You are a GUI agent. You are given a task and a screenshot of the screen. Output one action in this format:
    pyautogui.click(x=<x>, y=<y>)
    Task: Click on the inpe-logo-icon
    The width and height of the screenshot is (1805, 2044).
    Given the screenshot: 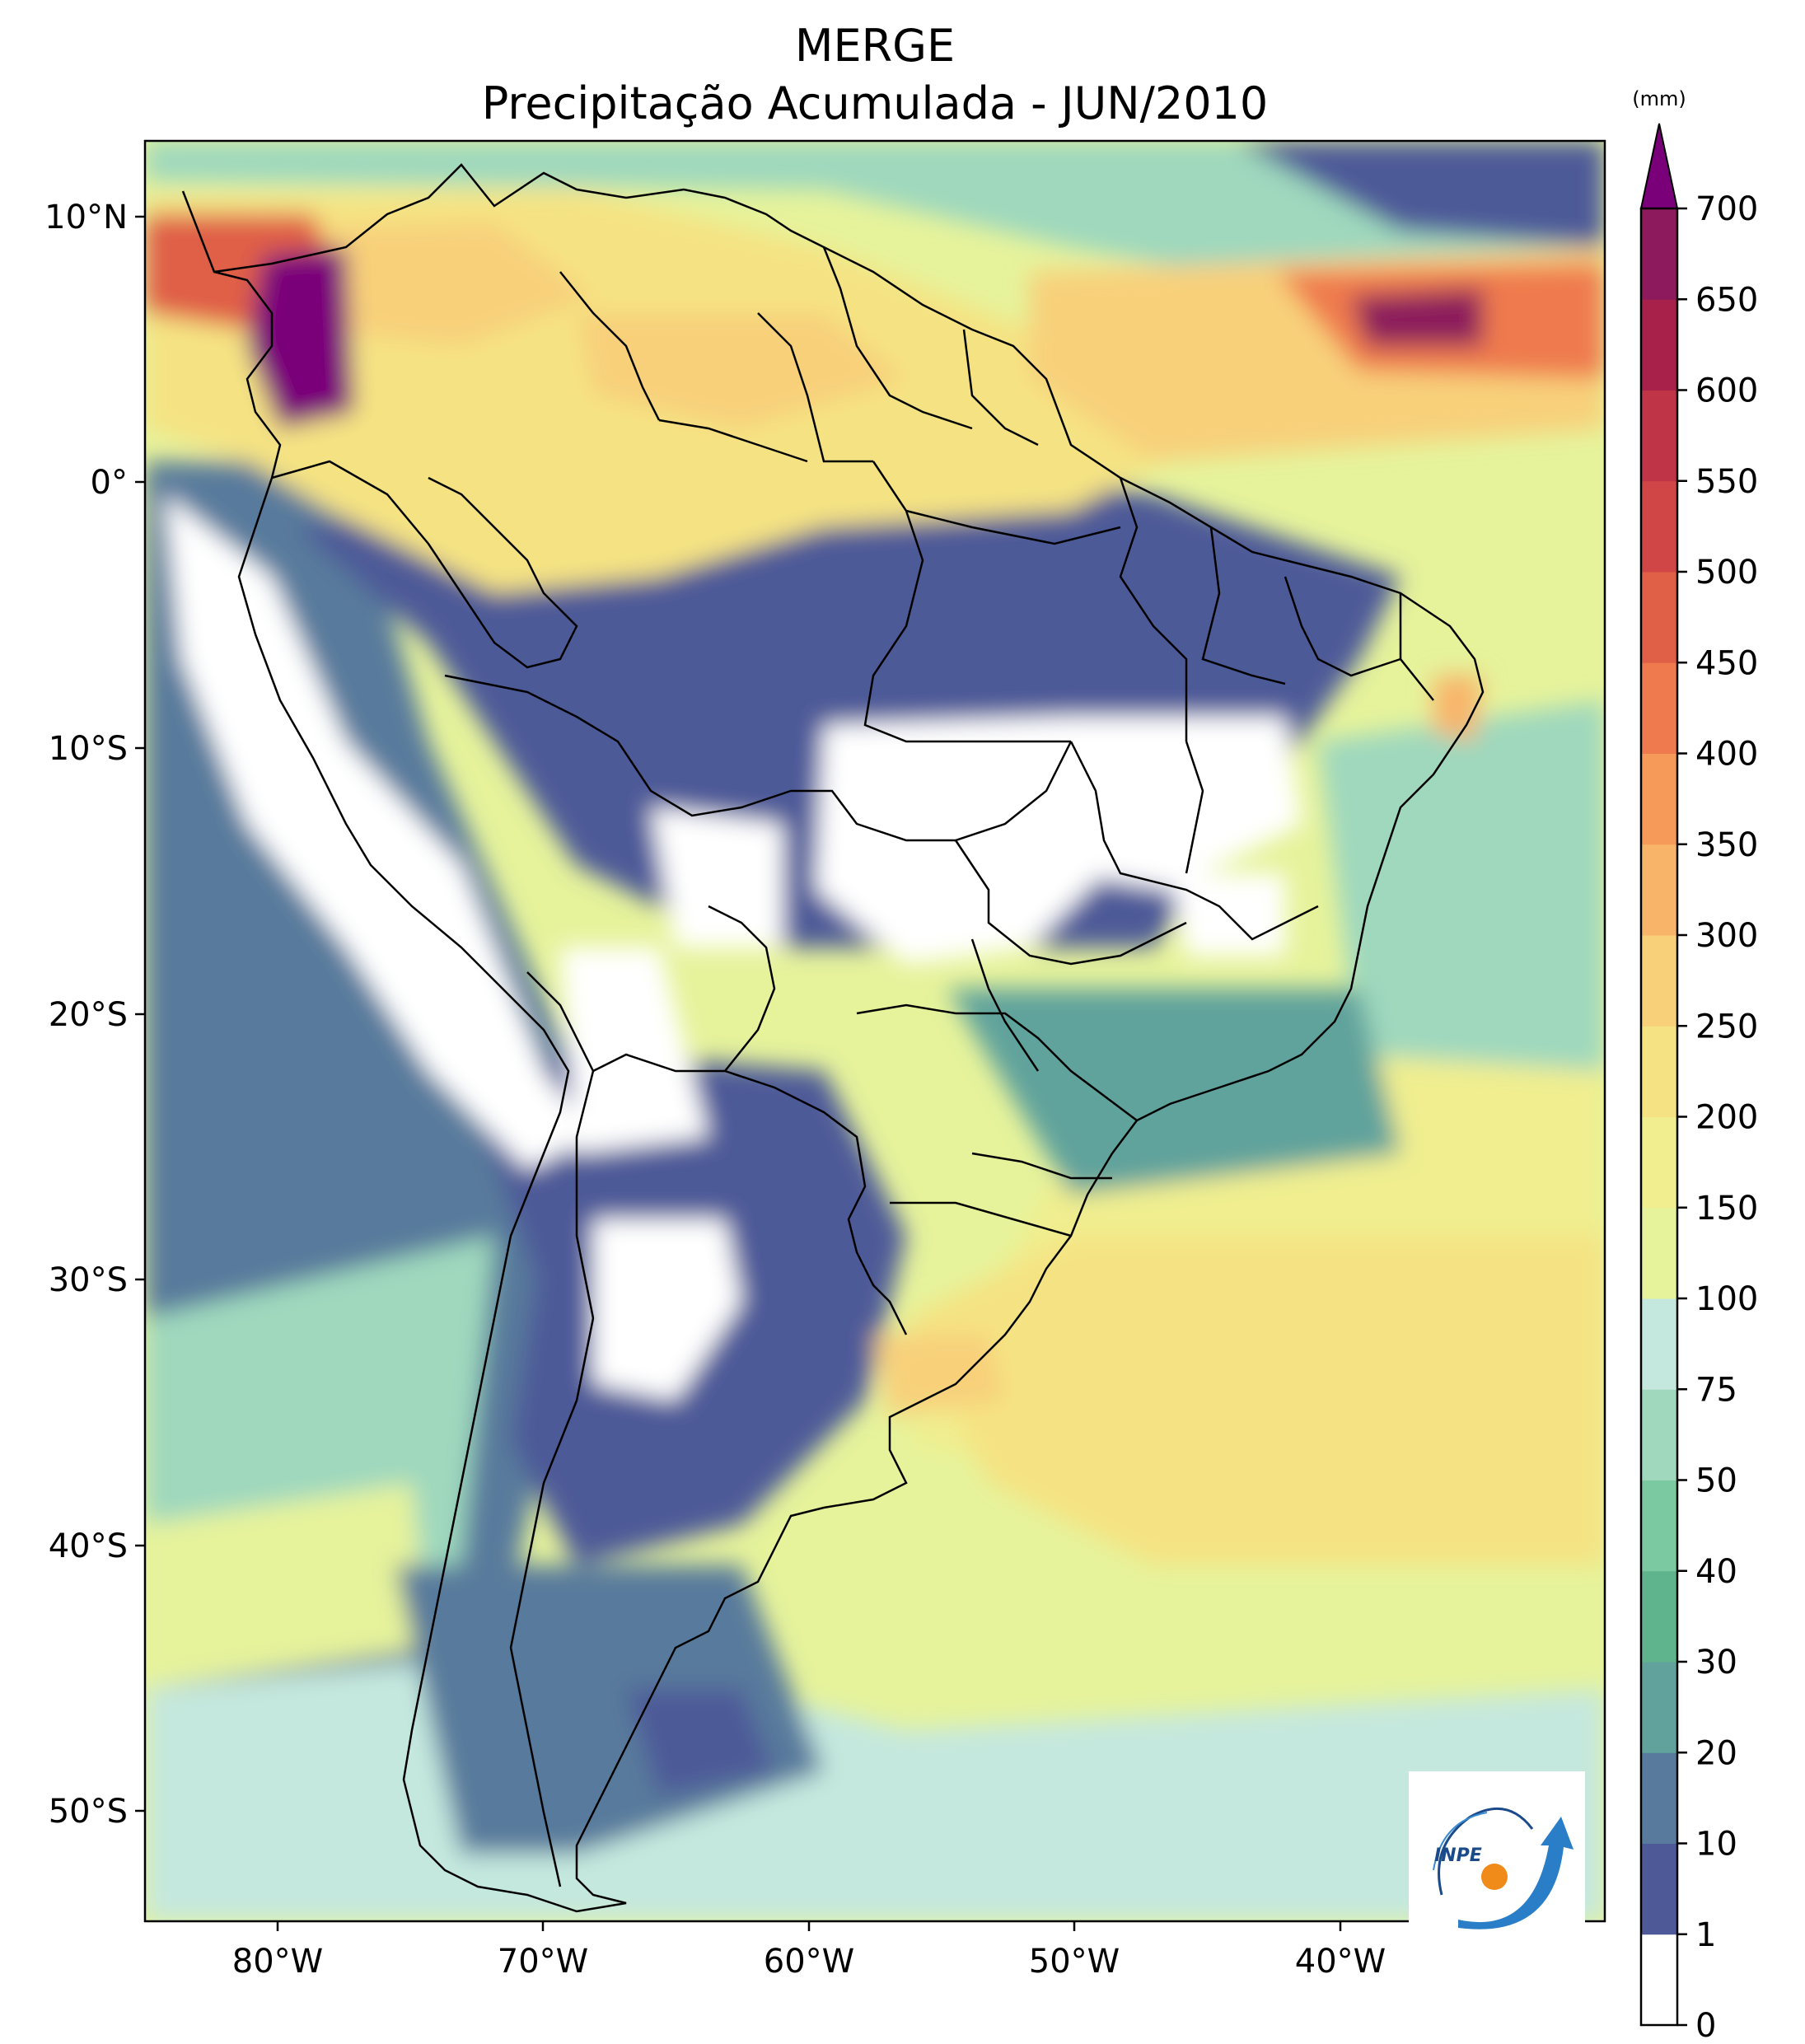 What is the action you would take?
    pyautogui.click(x=1503, y=1868)
    